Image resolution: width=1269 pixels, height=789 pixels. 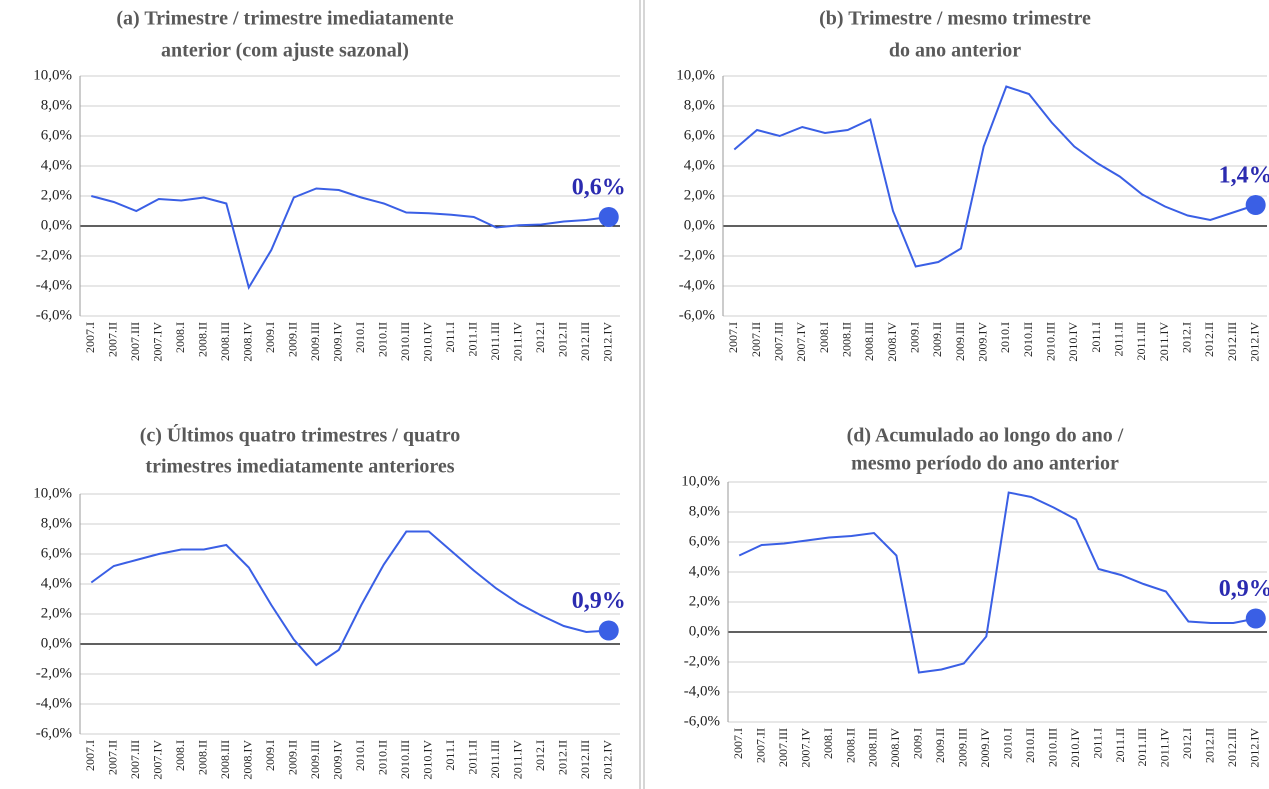 What do you see at coordinates (299, 467) in the screenshot?
I see `chart-title: trimestres imediatamente anteriores` at bounding box center [299, 467].